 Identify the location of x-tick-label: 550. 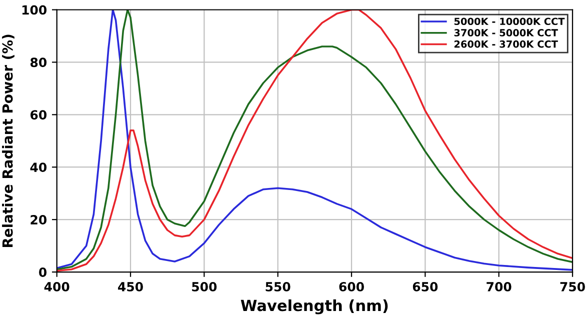
(278, 287).